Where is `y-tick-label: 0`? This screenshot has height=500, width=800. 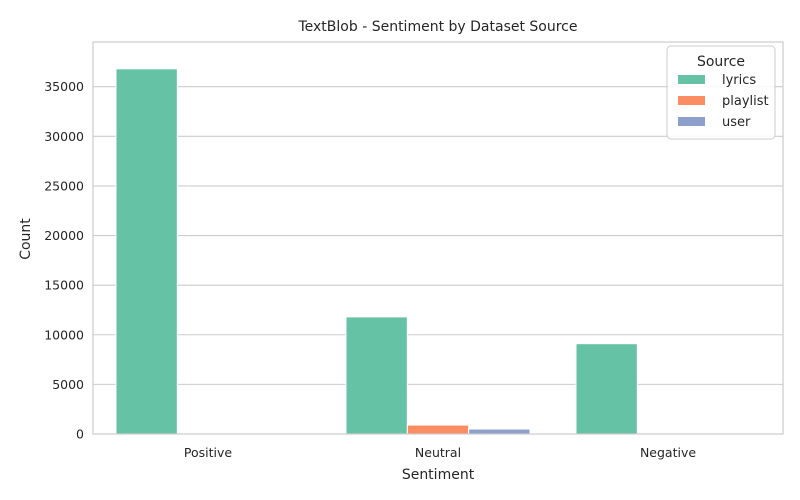 y-tick-label: 0 is located at coordinates (80, 434).